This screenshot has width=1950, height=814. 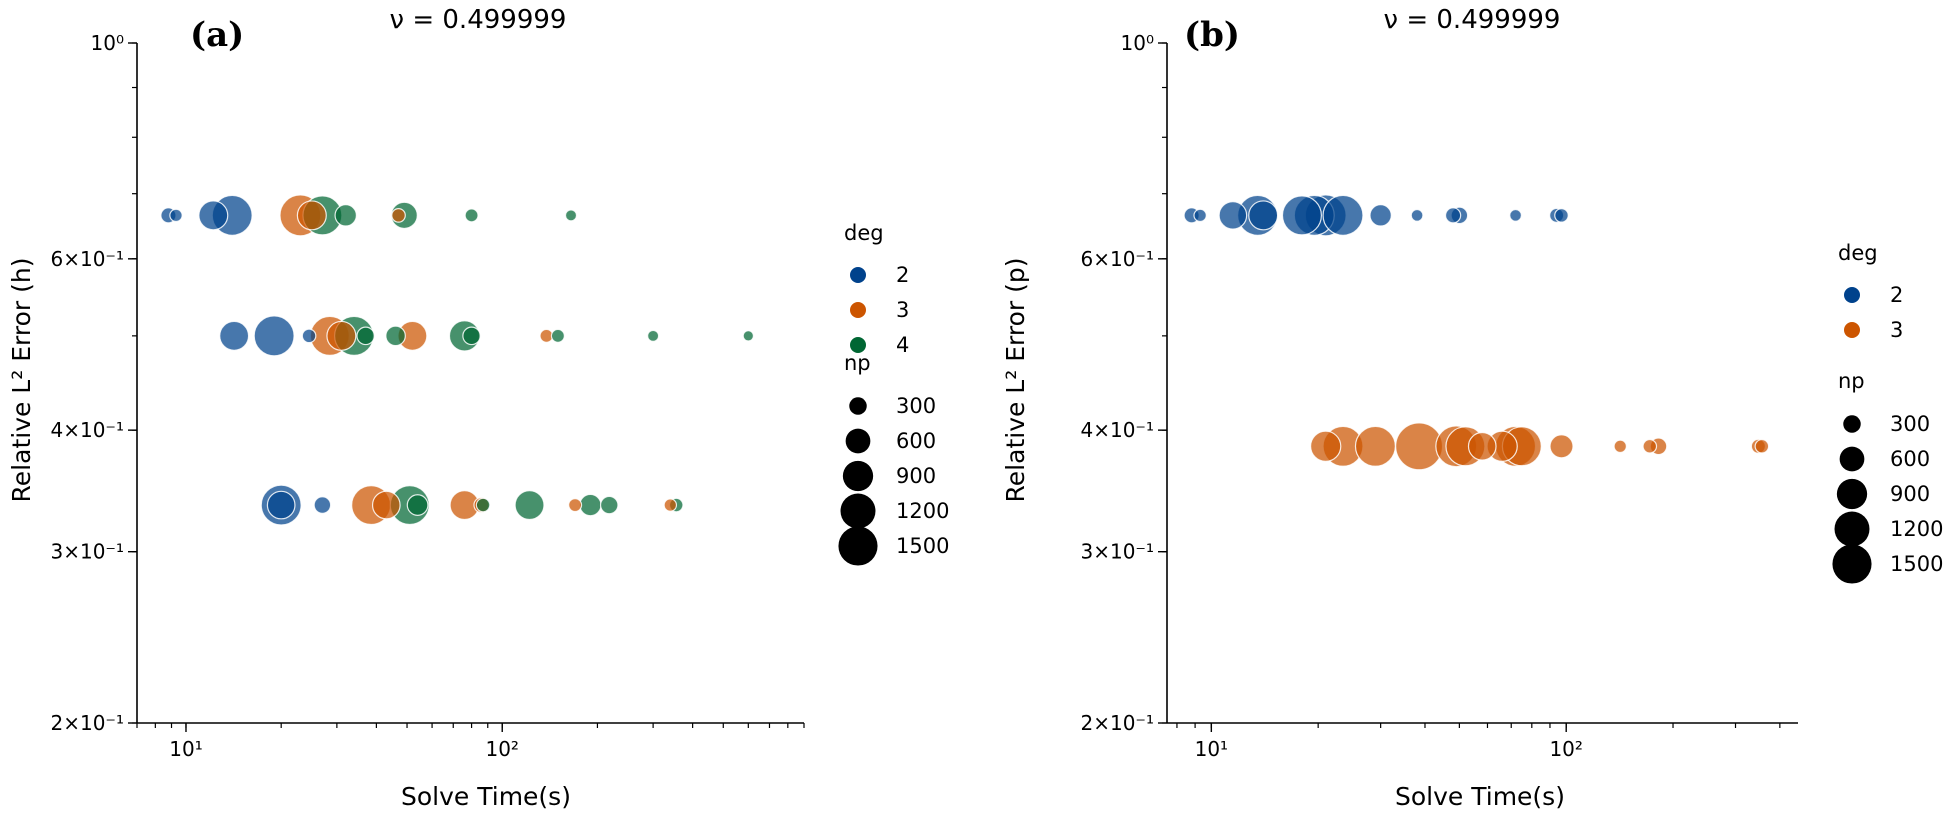 I want to click on panel-a-legend-np-label: 600, so click(x=916, y=441).